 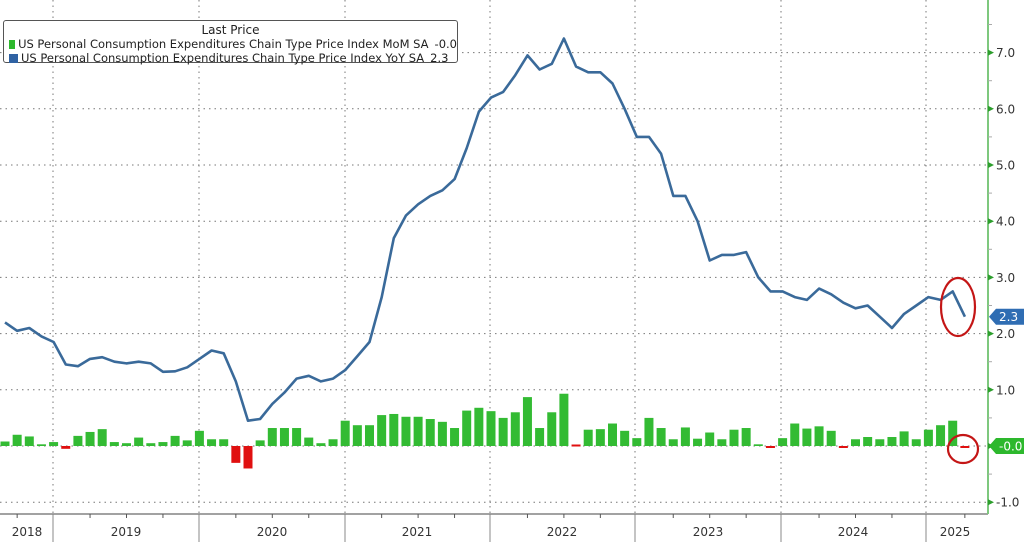 What do you see at coordinates (1005, 53) in the screenshot?
I see `y-tick-label: 7.0` at bounding box center [1005, 53].